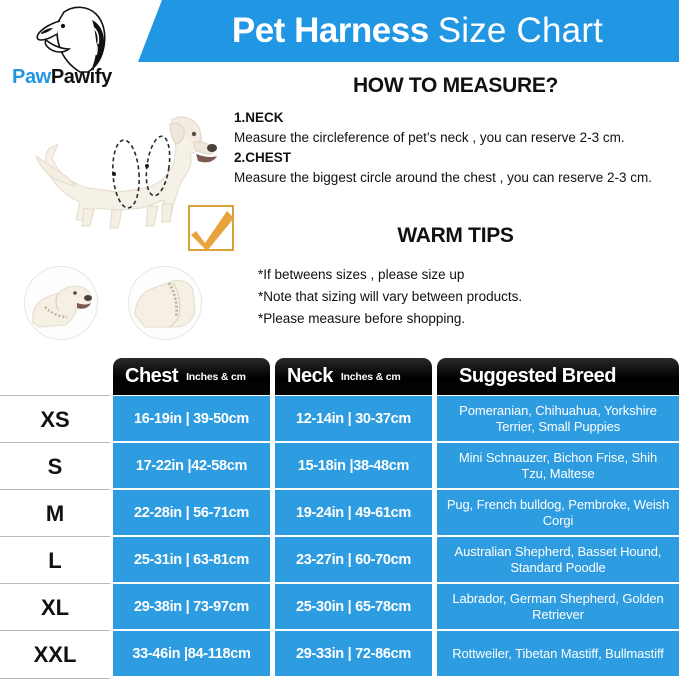 This screenshot has width=679, height=679. What do you see at coordinates (191, 512) in the screenshot?
I see `row-chest: 22-28in | 56-71cm` at bounding box center [191, 512].